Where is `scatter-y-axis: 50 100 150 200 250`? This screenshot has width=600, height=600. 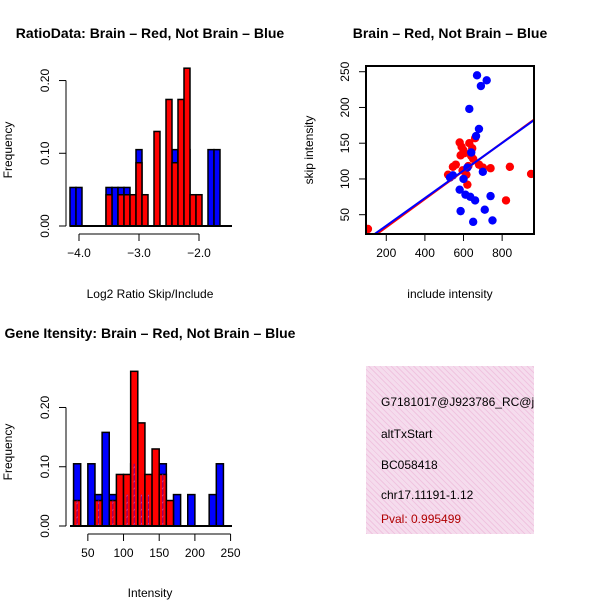 scatter-y-axis: 50 100 150 200 250 is located at coordinates (352, 141).